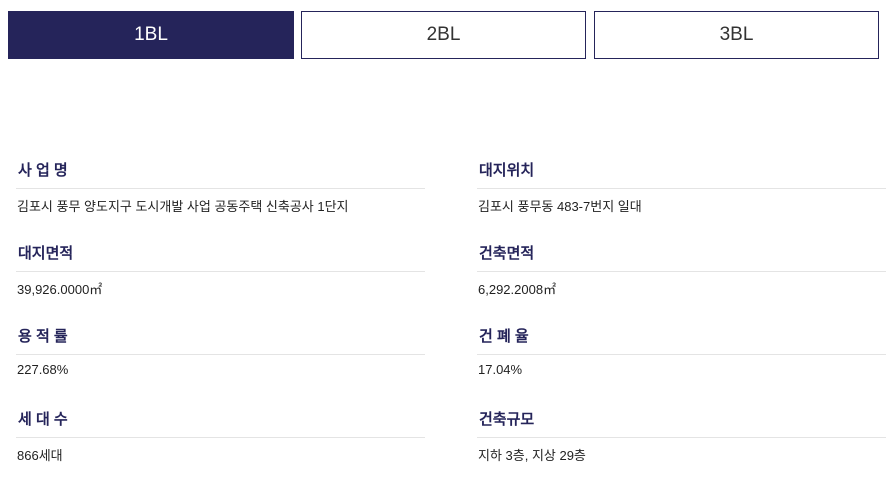  I want to click on tab-2bl: 2BL, so click(443, 35).